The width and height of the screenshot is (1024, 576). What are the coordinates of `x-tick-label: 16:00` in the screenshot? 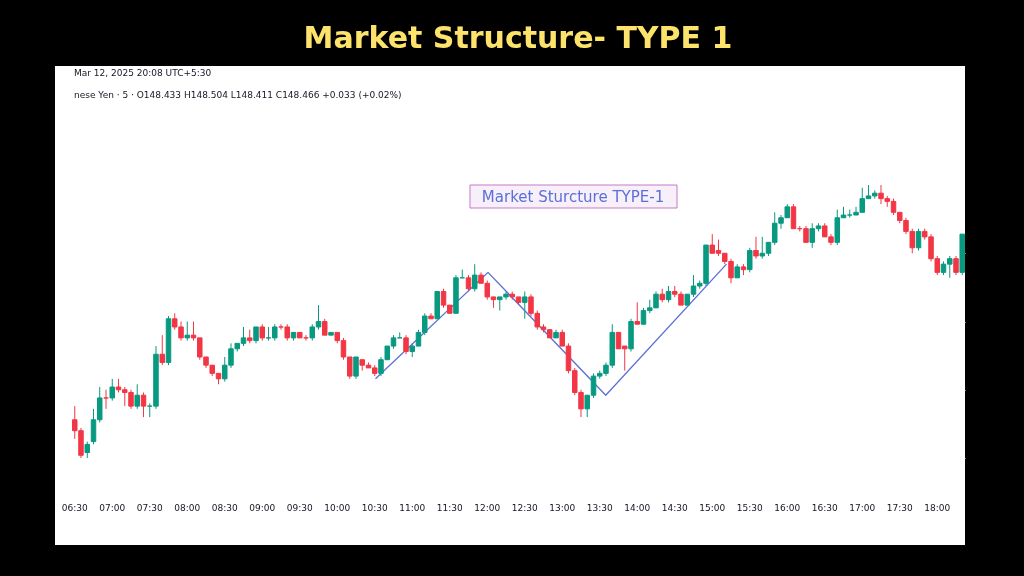 It's located at (787, 508).